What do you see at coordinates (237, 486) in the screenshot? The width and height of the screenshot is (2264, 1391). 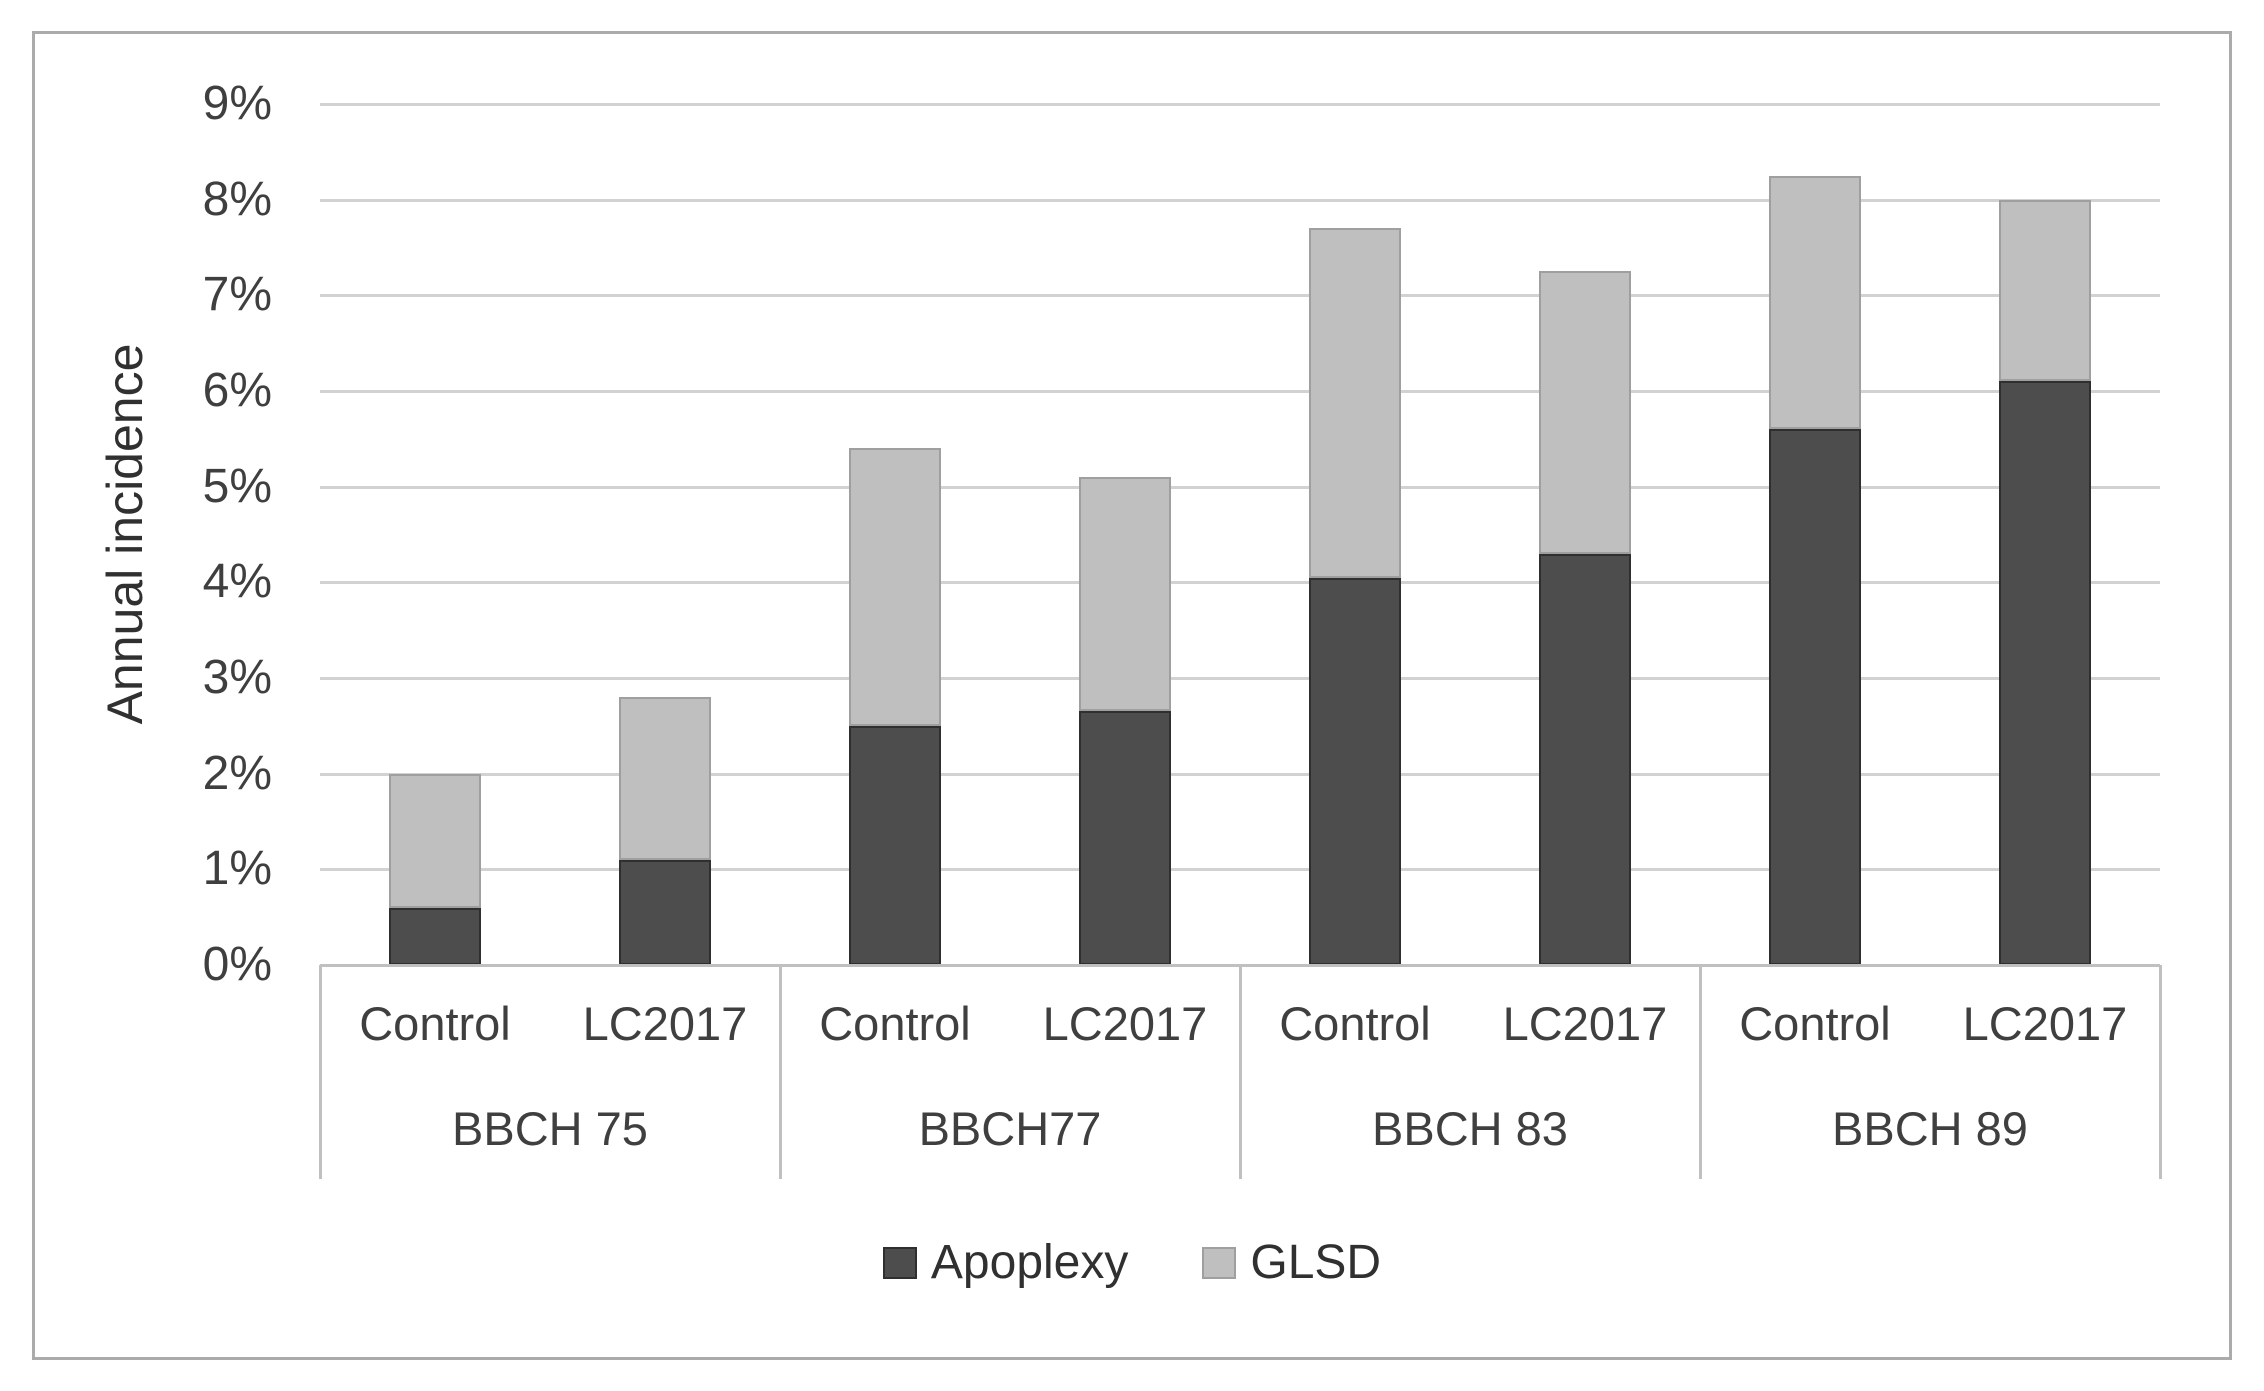 I see `y-tick-label: 5%` at bounding box center [237, 486].